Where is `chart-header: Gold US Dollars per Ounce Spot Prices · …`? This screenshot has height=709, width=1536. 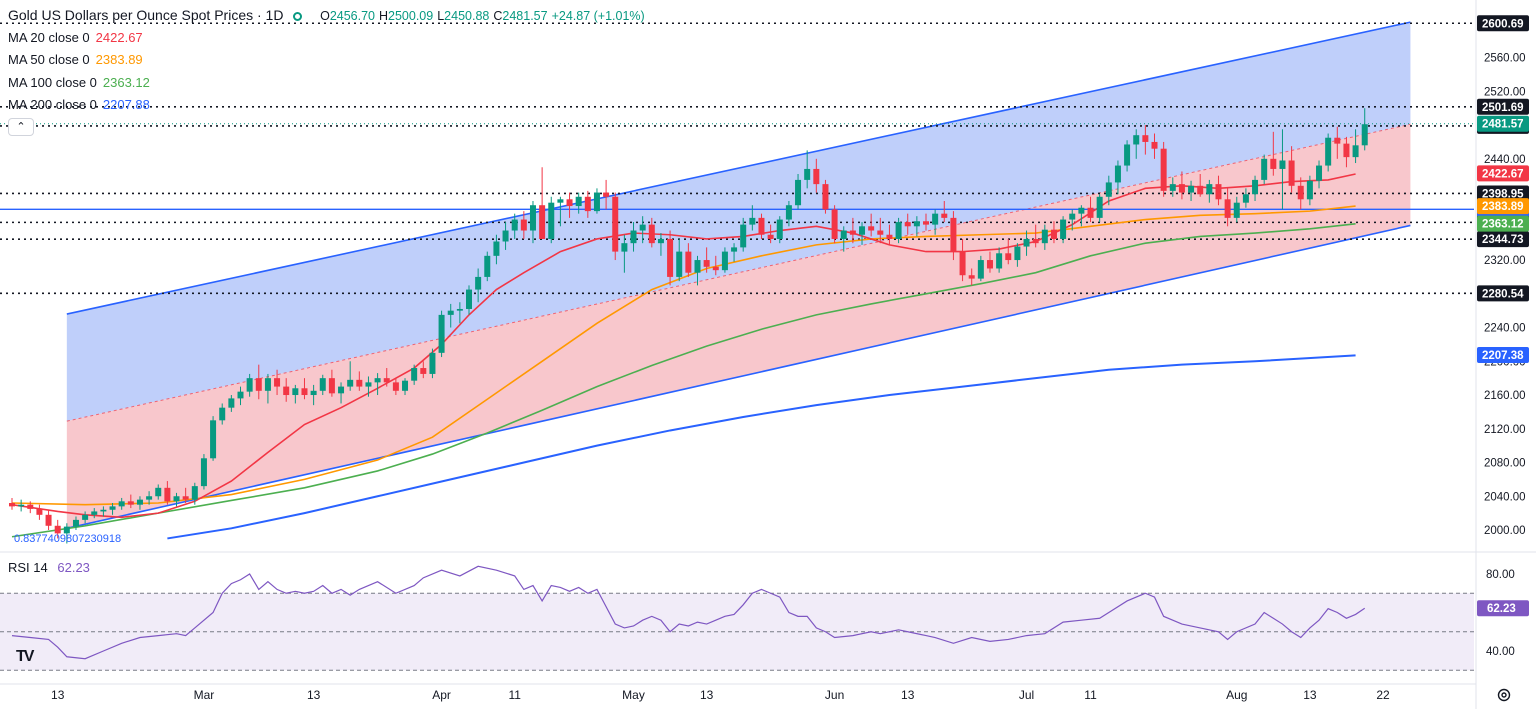 chart-header: Gold US Dollars per Ounce Spot Prices · … is located at coordinates (328, 15).